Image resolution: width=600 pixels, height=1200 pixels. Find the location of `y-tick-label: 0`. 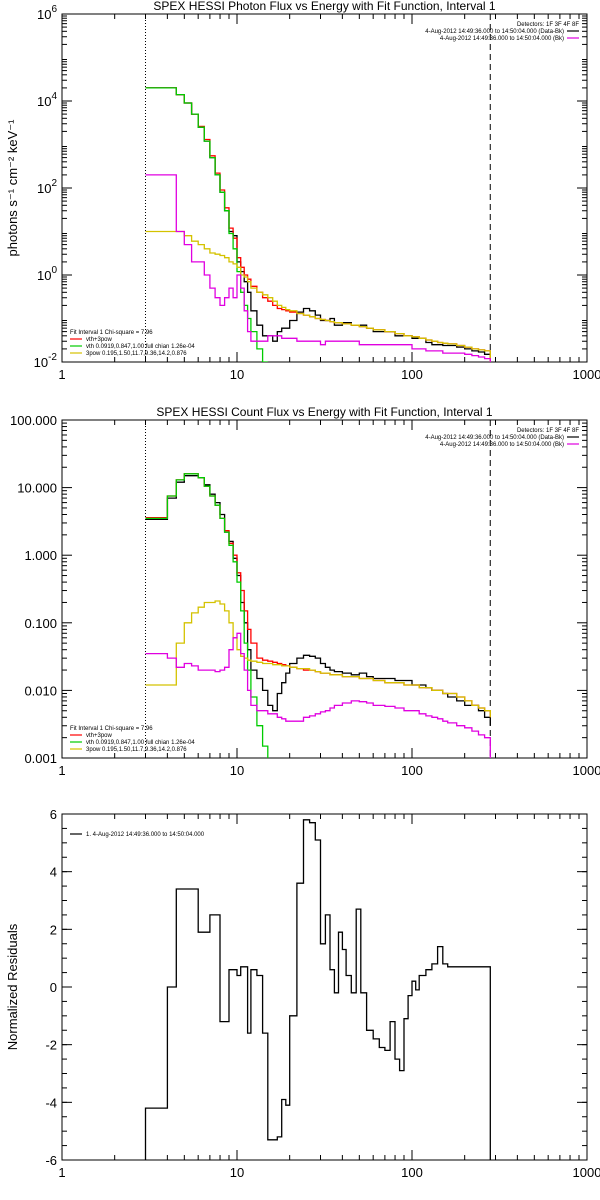

y-tick-label: 0 is located at coordinates (53, 987).